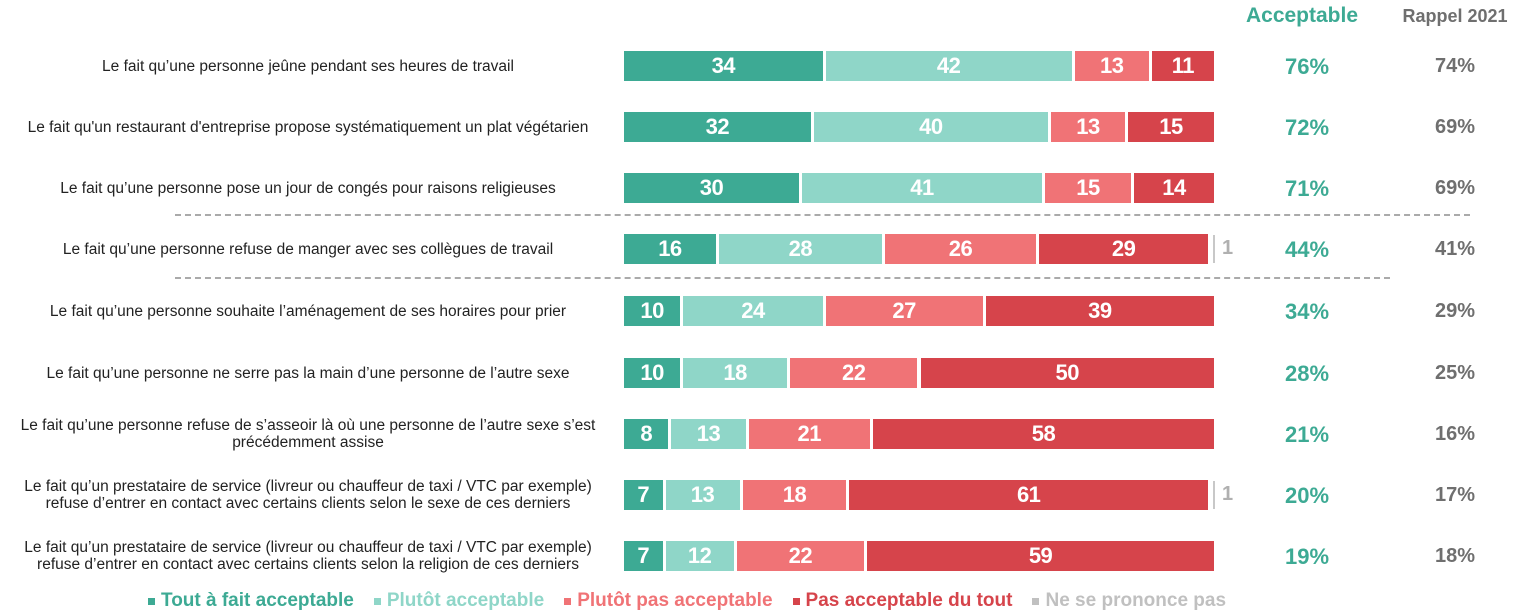 The image size is (1532, 616). Describe the element at coordinates (1307, 434) in the screenshot. I see `acceptable-value: 21%` at that location.